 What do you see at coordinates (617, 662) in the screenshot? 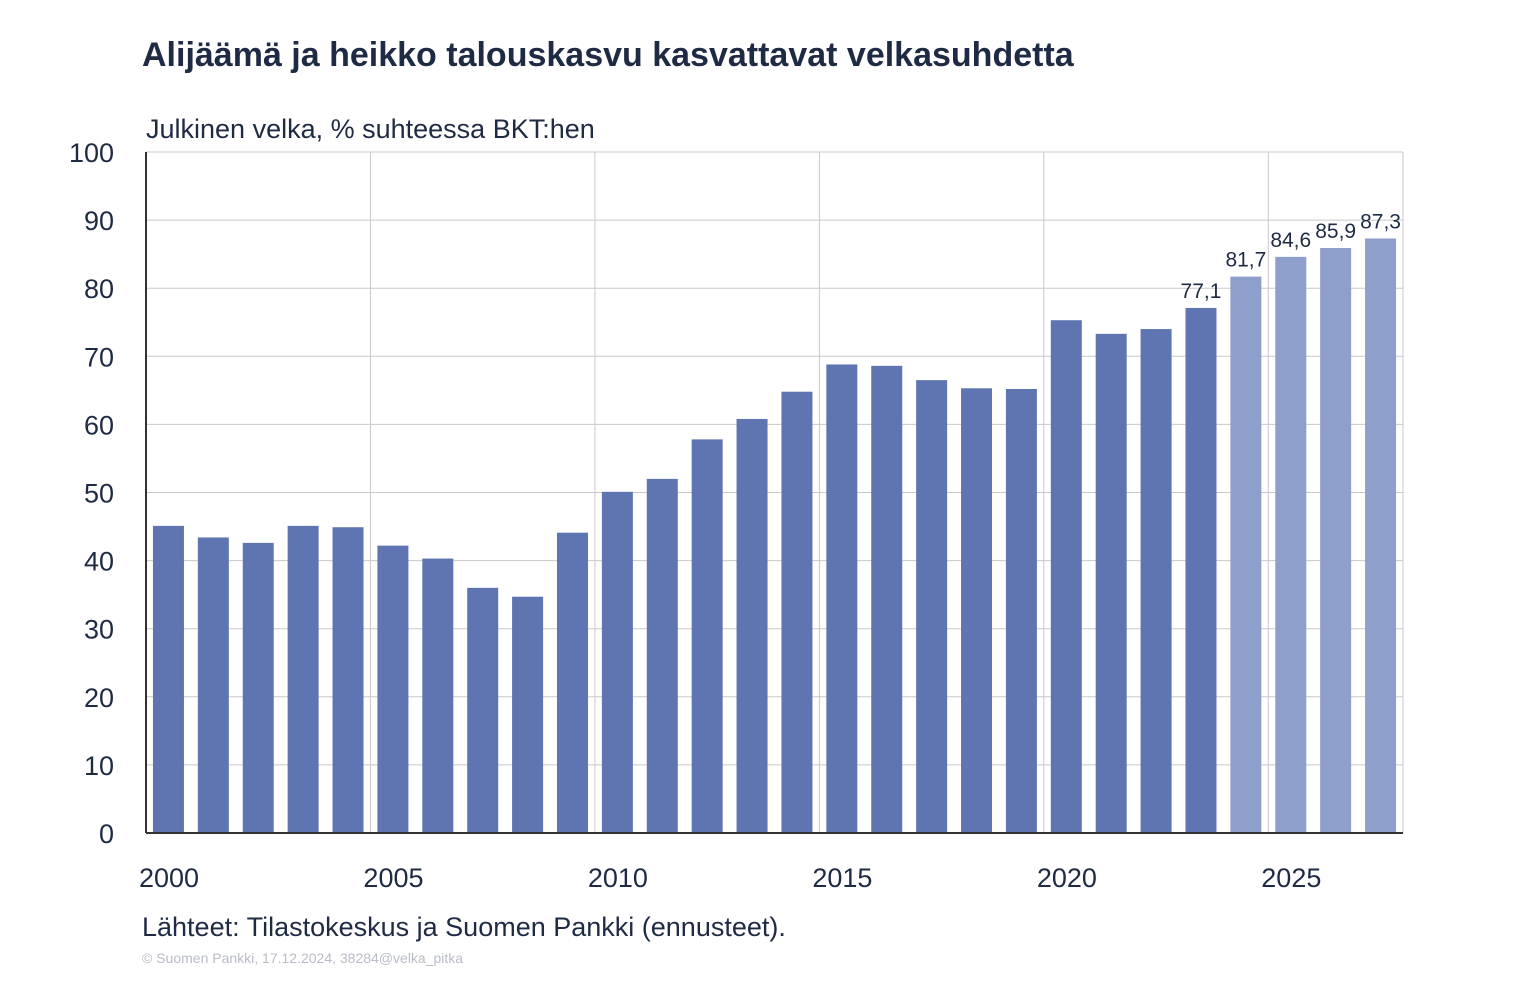
I see `bar-2010` at bounding box center [617, 662].